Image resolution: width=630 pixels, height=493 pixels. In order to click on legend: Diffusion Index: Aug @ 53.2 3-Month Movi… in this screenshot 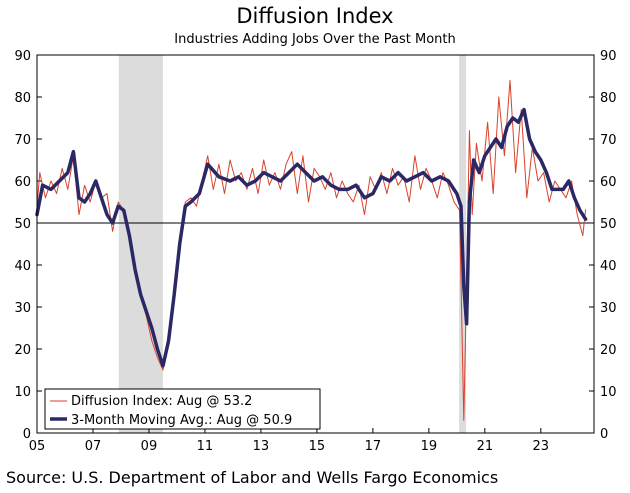, I will do `click(182, 409)`.